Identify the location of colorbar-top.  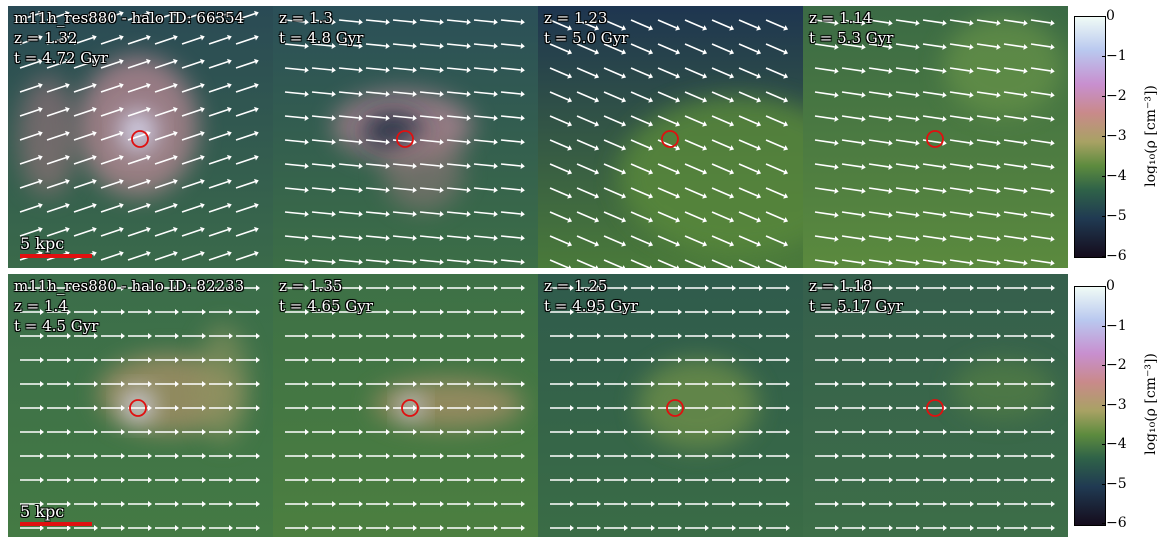
(1090, 137).